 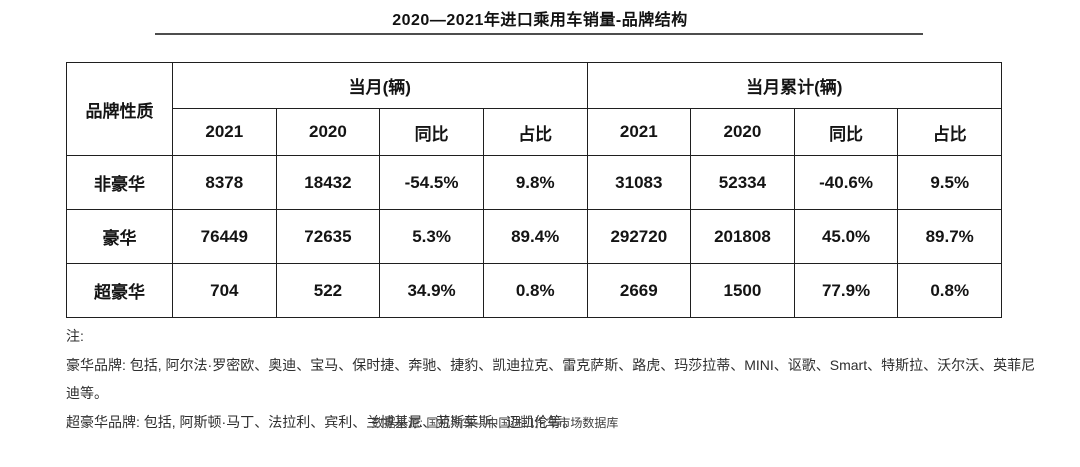 I want to click on table-cell: 45.0%, so click(x=846, y=236).